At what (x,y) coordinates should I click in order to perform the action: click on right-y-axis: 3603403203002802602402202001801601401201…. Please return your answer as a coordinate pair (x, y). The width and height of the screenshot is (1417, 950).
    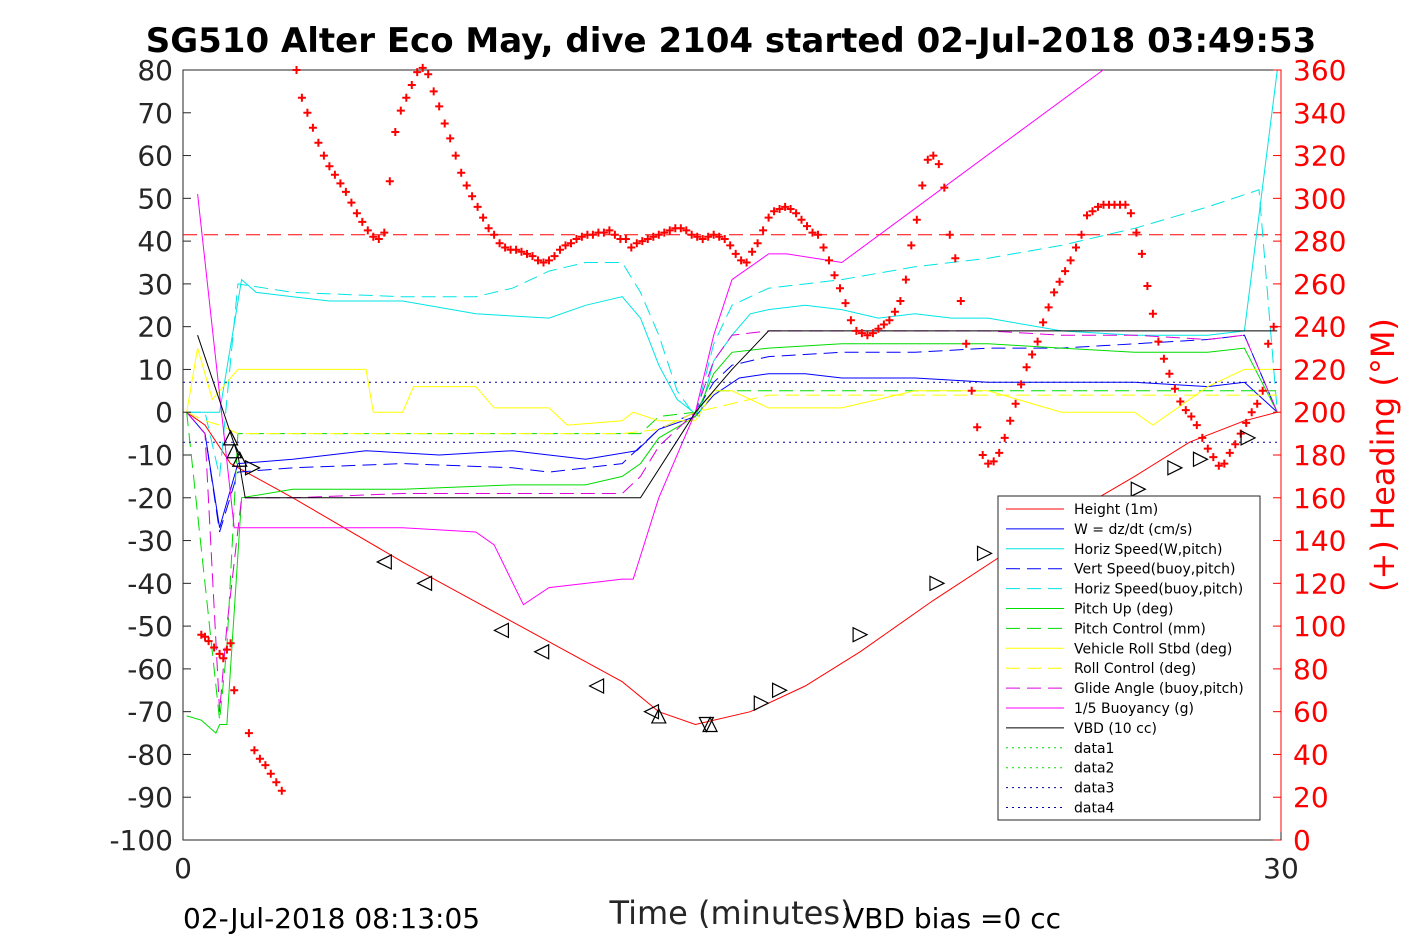
    Looking at the image, I should click on (1309, 455).